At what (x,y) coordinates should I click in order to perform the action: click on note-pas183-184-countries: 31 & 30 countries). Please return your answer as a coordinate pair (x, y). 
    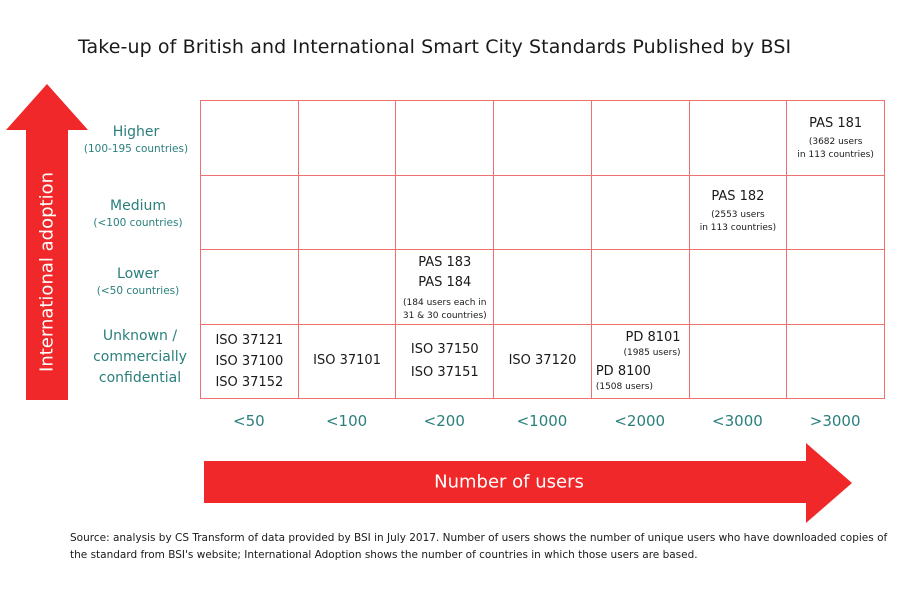
    Looking at the image, I should click on (444, 316).